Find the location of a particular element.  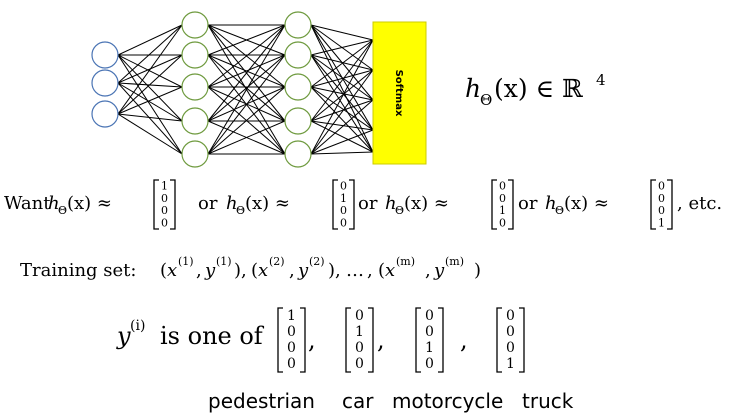

y-2: y is located at coordinates (303, 270).